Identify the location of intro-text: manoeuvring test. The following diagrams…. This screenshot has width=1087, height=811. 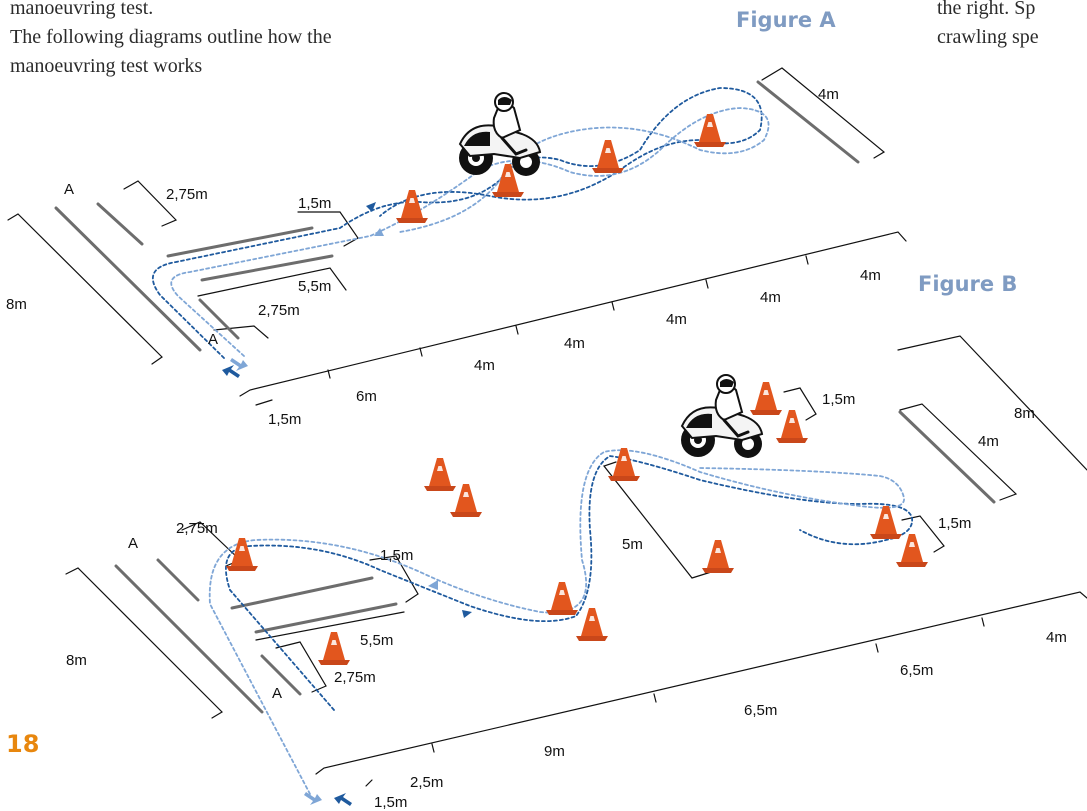
(230, 40).